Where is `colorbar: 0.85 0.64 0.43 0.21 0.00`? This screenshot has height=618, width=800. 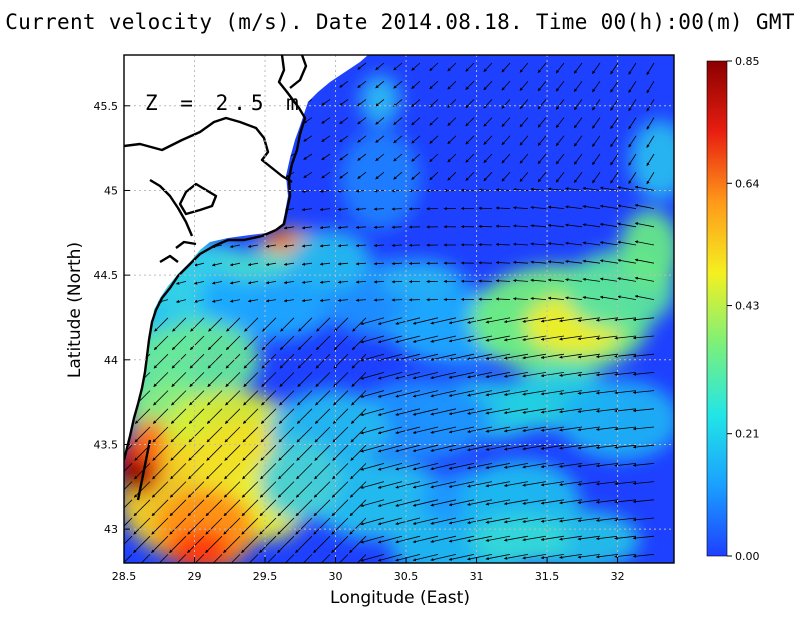 colorbar: 0.85 0.64 0.43 0.21 0.00 is located at coordinates (733, 309).